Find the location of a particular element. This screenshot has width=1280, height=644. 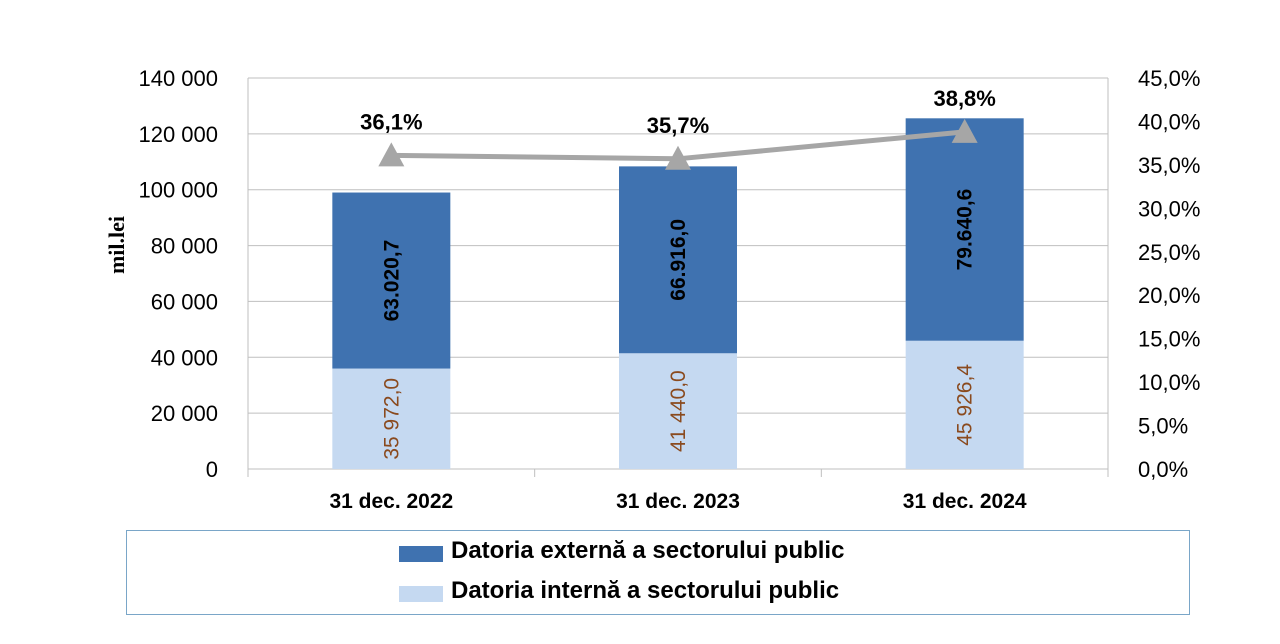

y2-tick-label: 20,0% is located at coordinates (1169, 295).